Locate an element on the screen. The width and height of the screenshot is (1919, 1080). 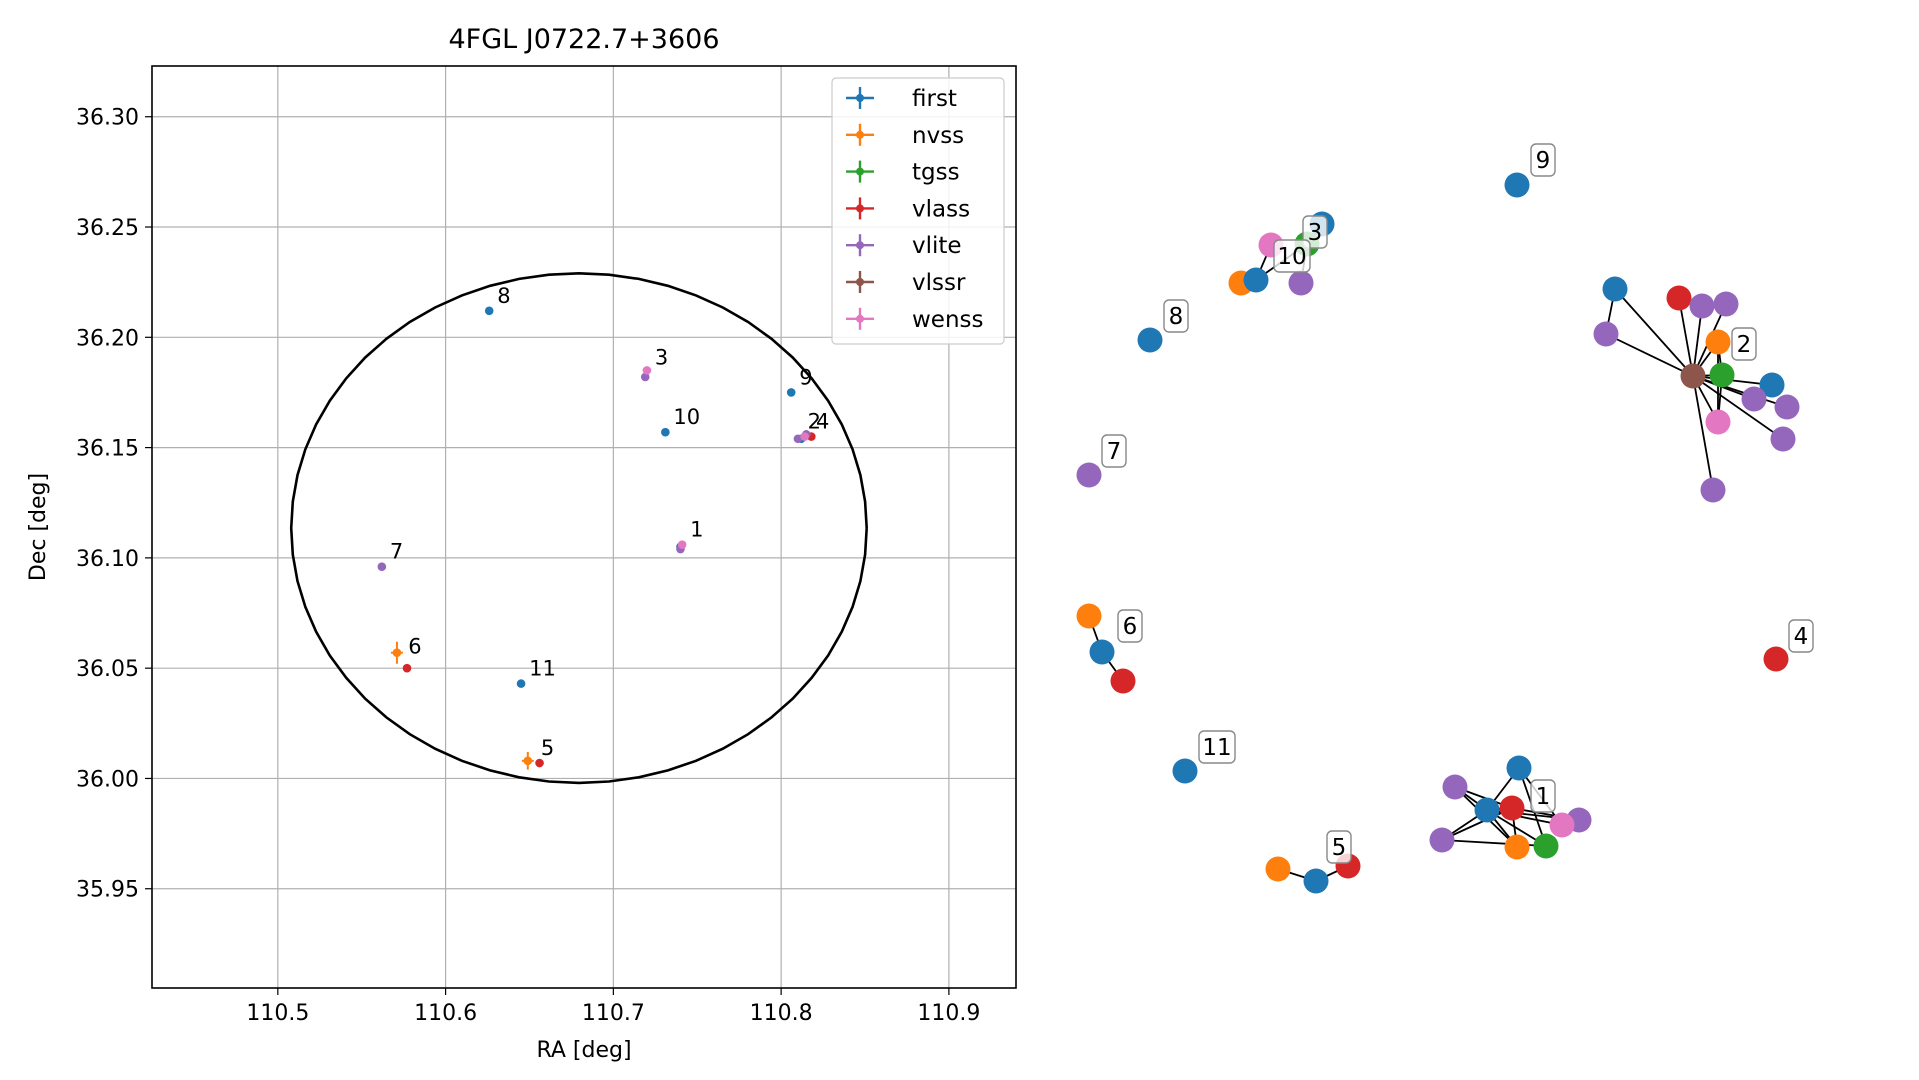
y-tick-label: 36.10 is located at coordinates (107, 559).